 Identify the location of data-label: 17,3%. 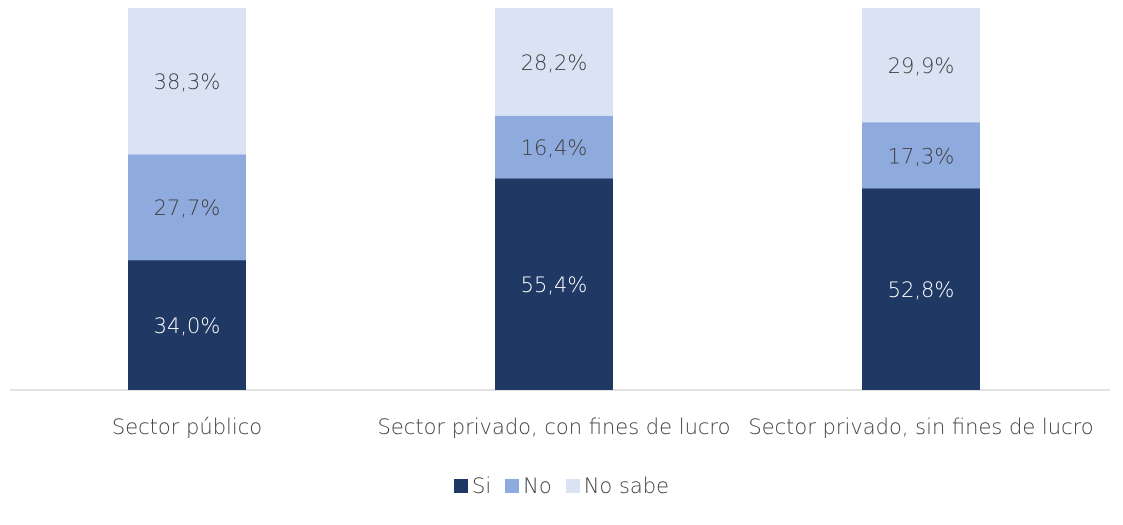
(921, 156).